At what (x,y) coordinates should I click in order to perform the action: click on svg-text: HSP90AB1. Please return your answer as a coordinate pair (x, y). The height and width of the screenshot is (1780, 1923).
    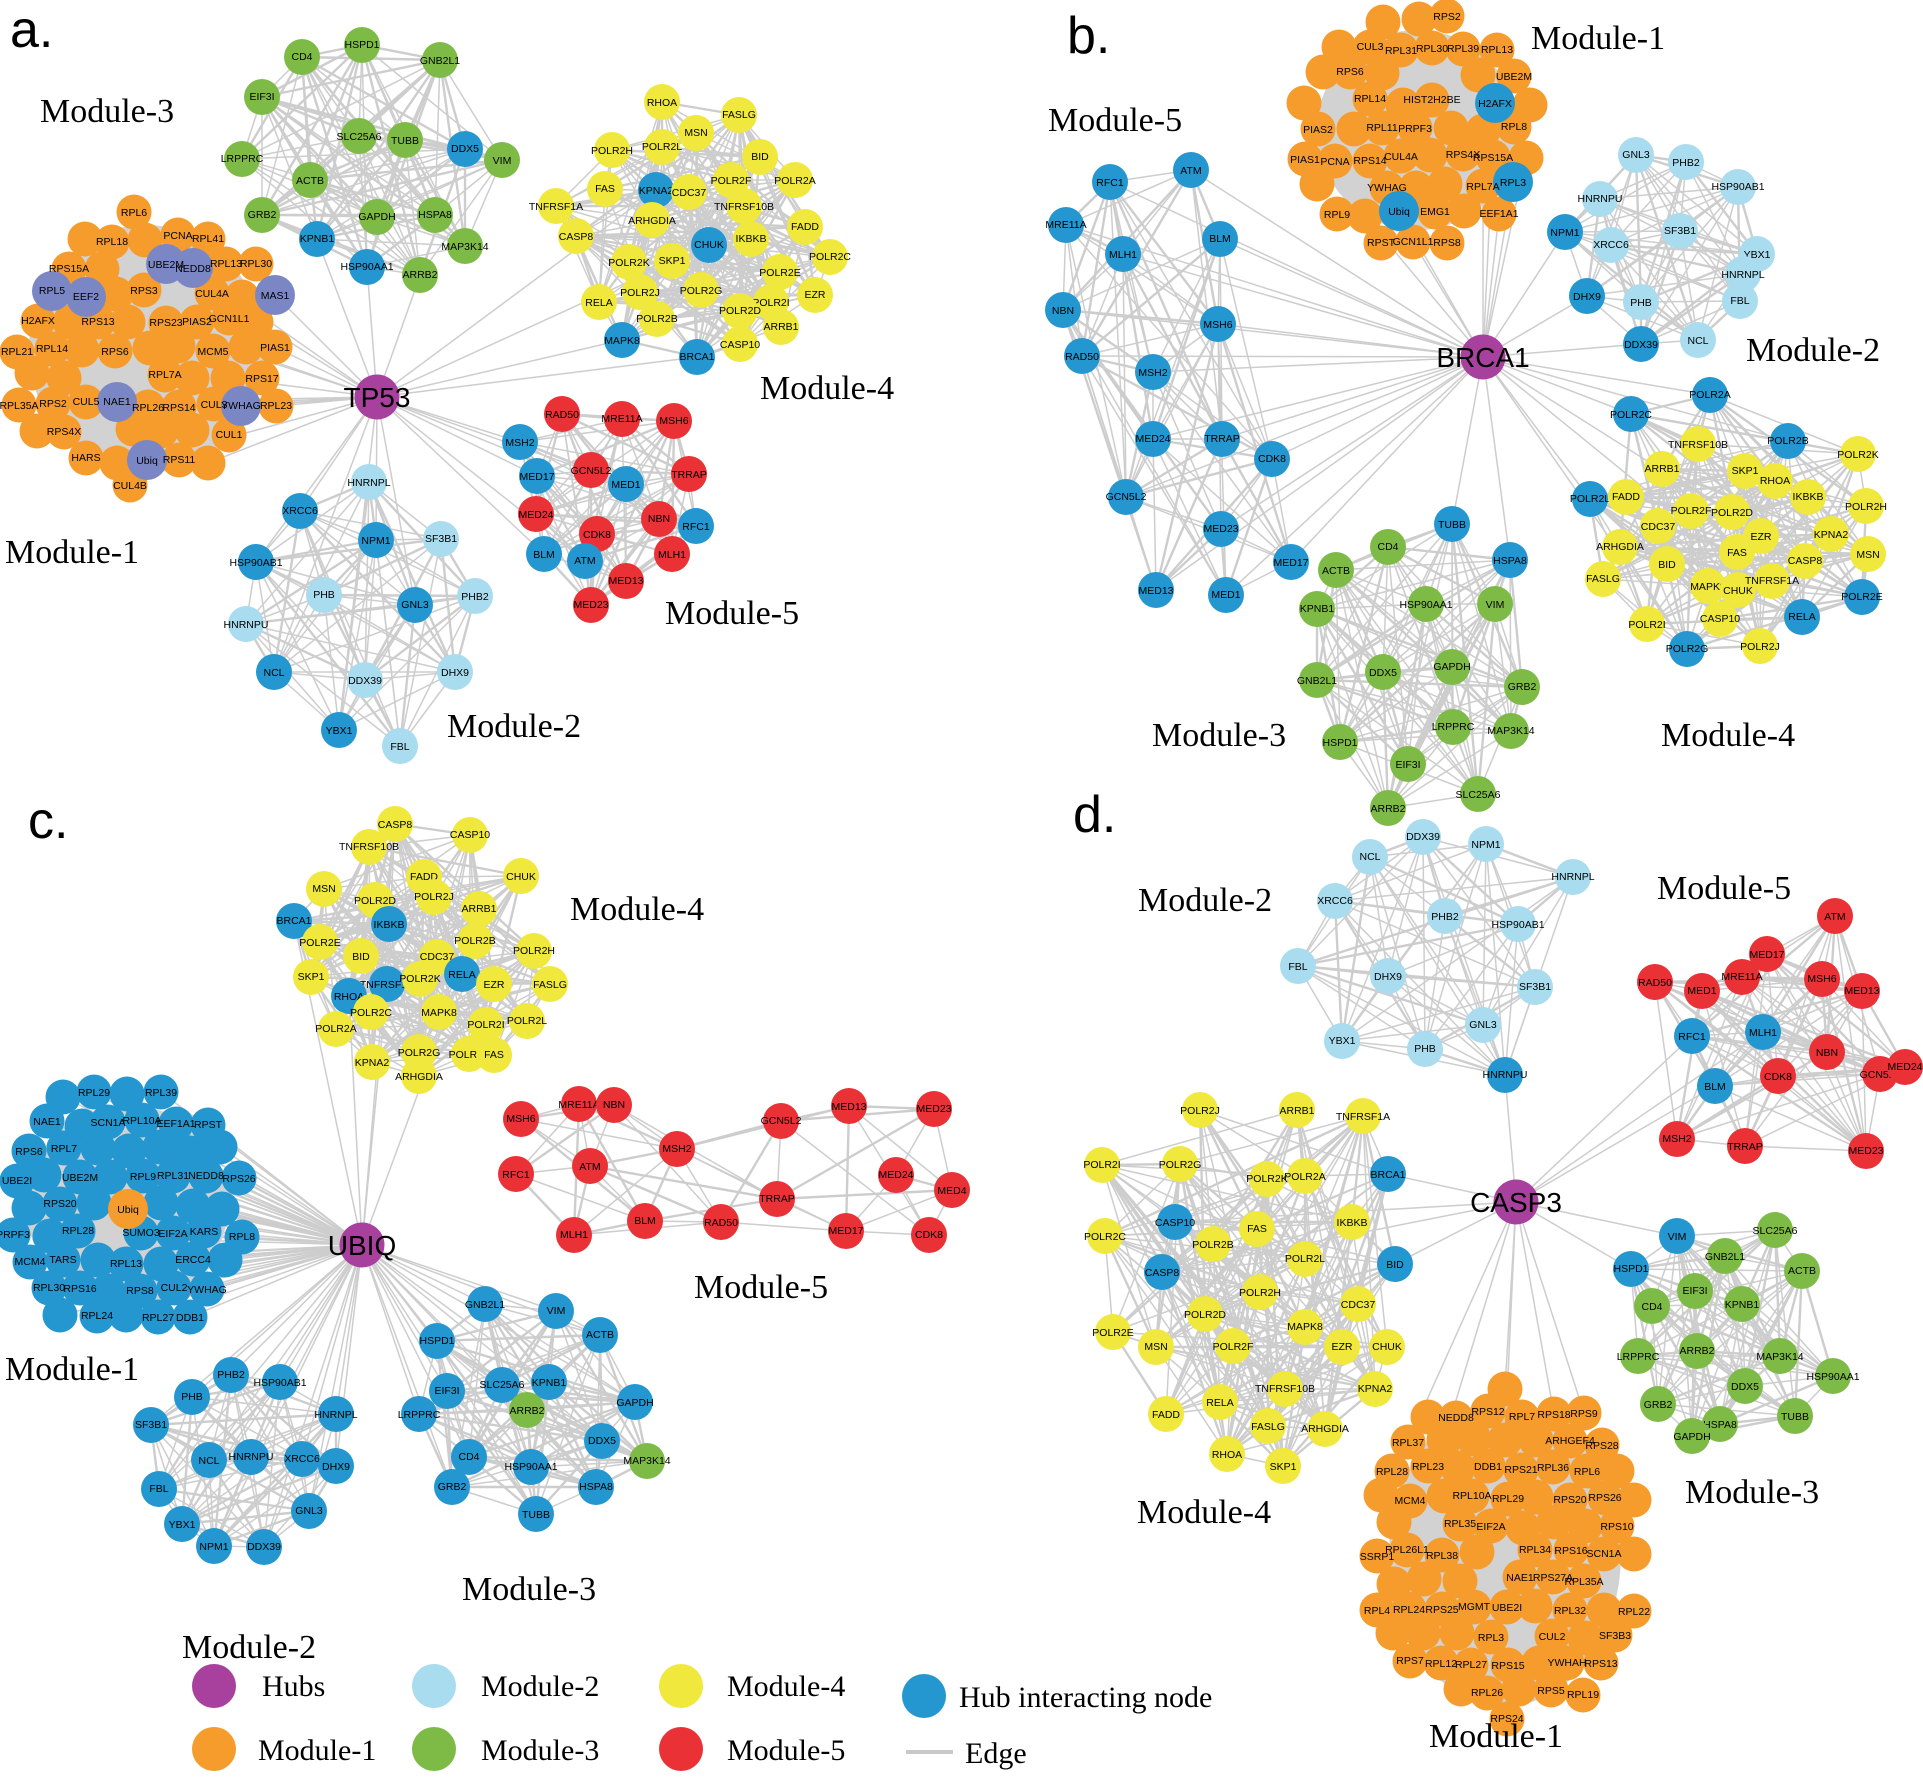
    Looking at the image, I should click on (279, 1383).